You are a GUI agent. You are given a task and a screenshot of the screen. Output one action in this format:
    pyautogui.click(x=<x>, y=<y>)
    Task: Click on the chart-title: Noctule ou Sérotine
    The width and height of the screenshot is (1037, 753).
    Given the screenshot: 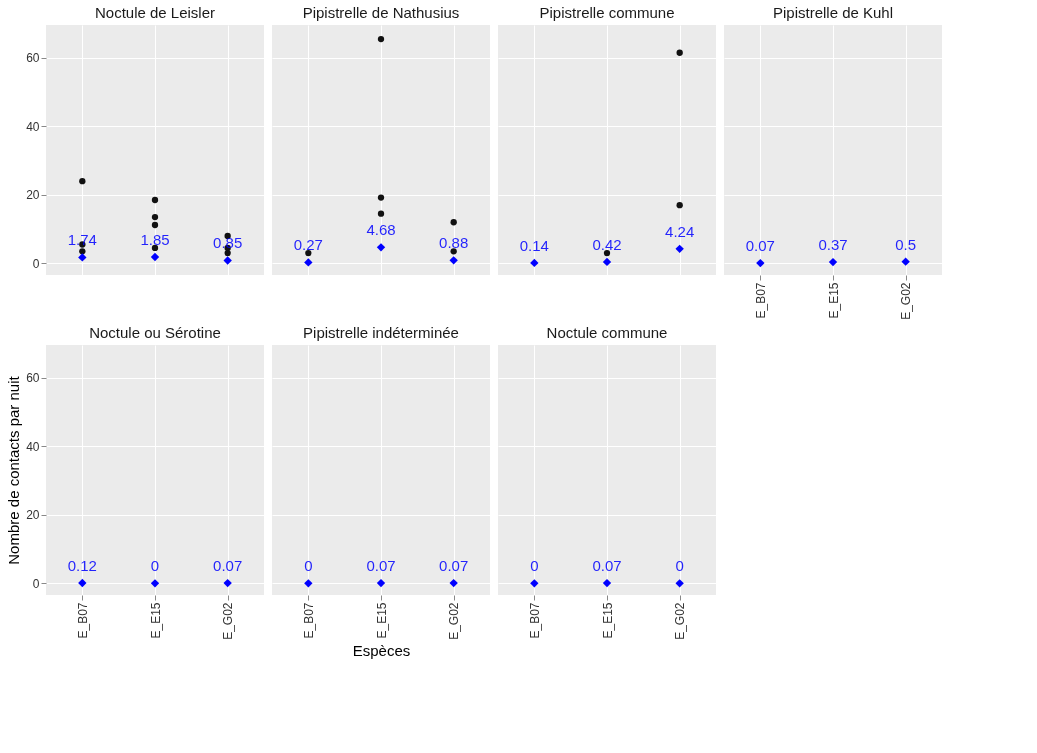 What is the action you would take?
    pyautogui.click(x=155, y=332)
    